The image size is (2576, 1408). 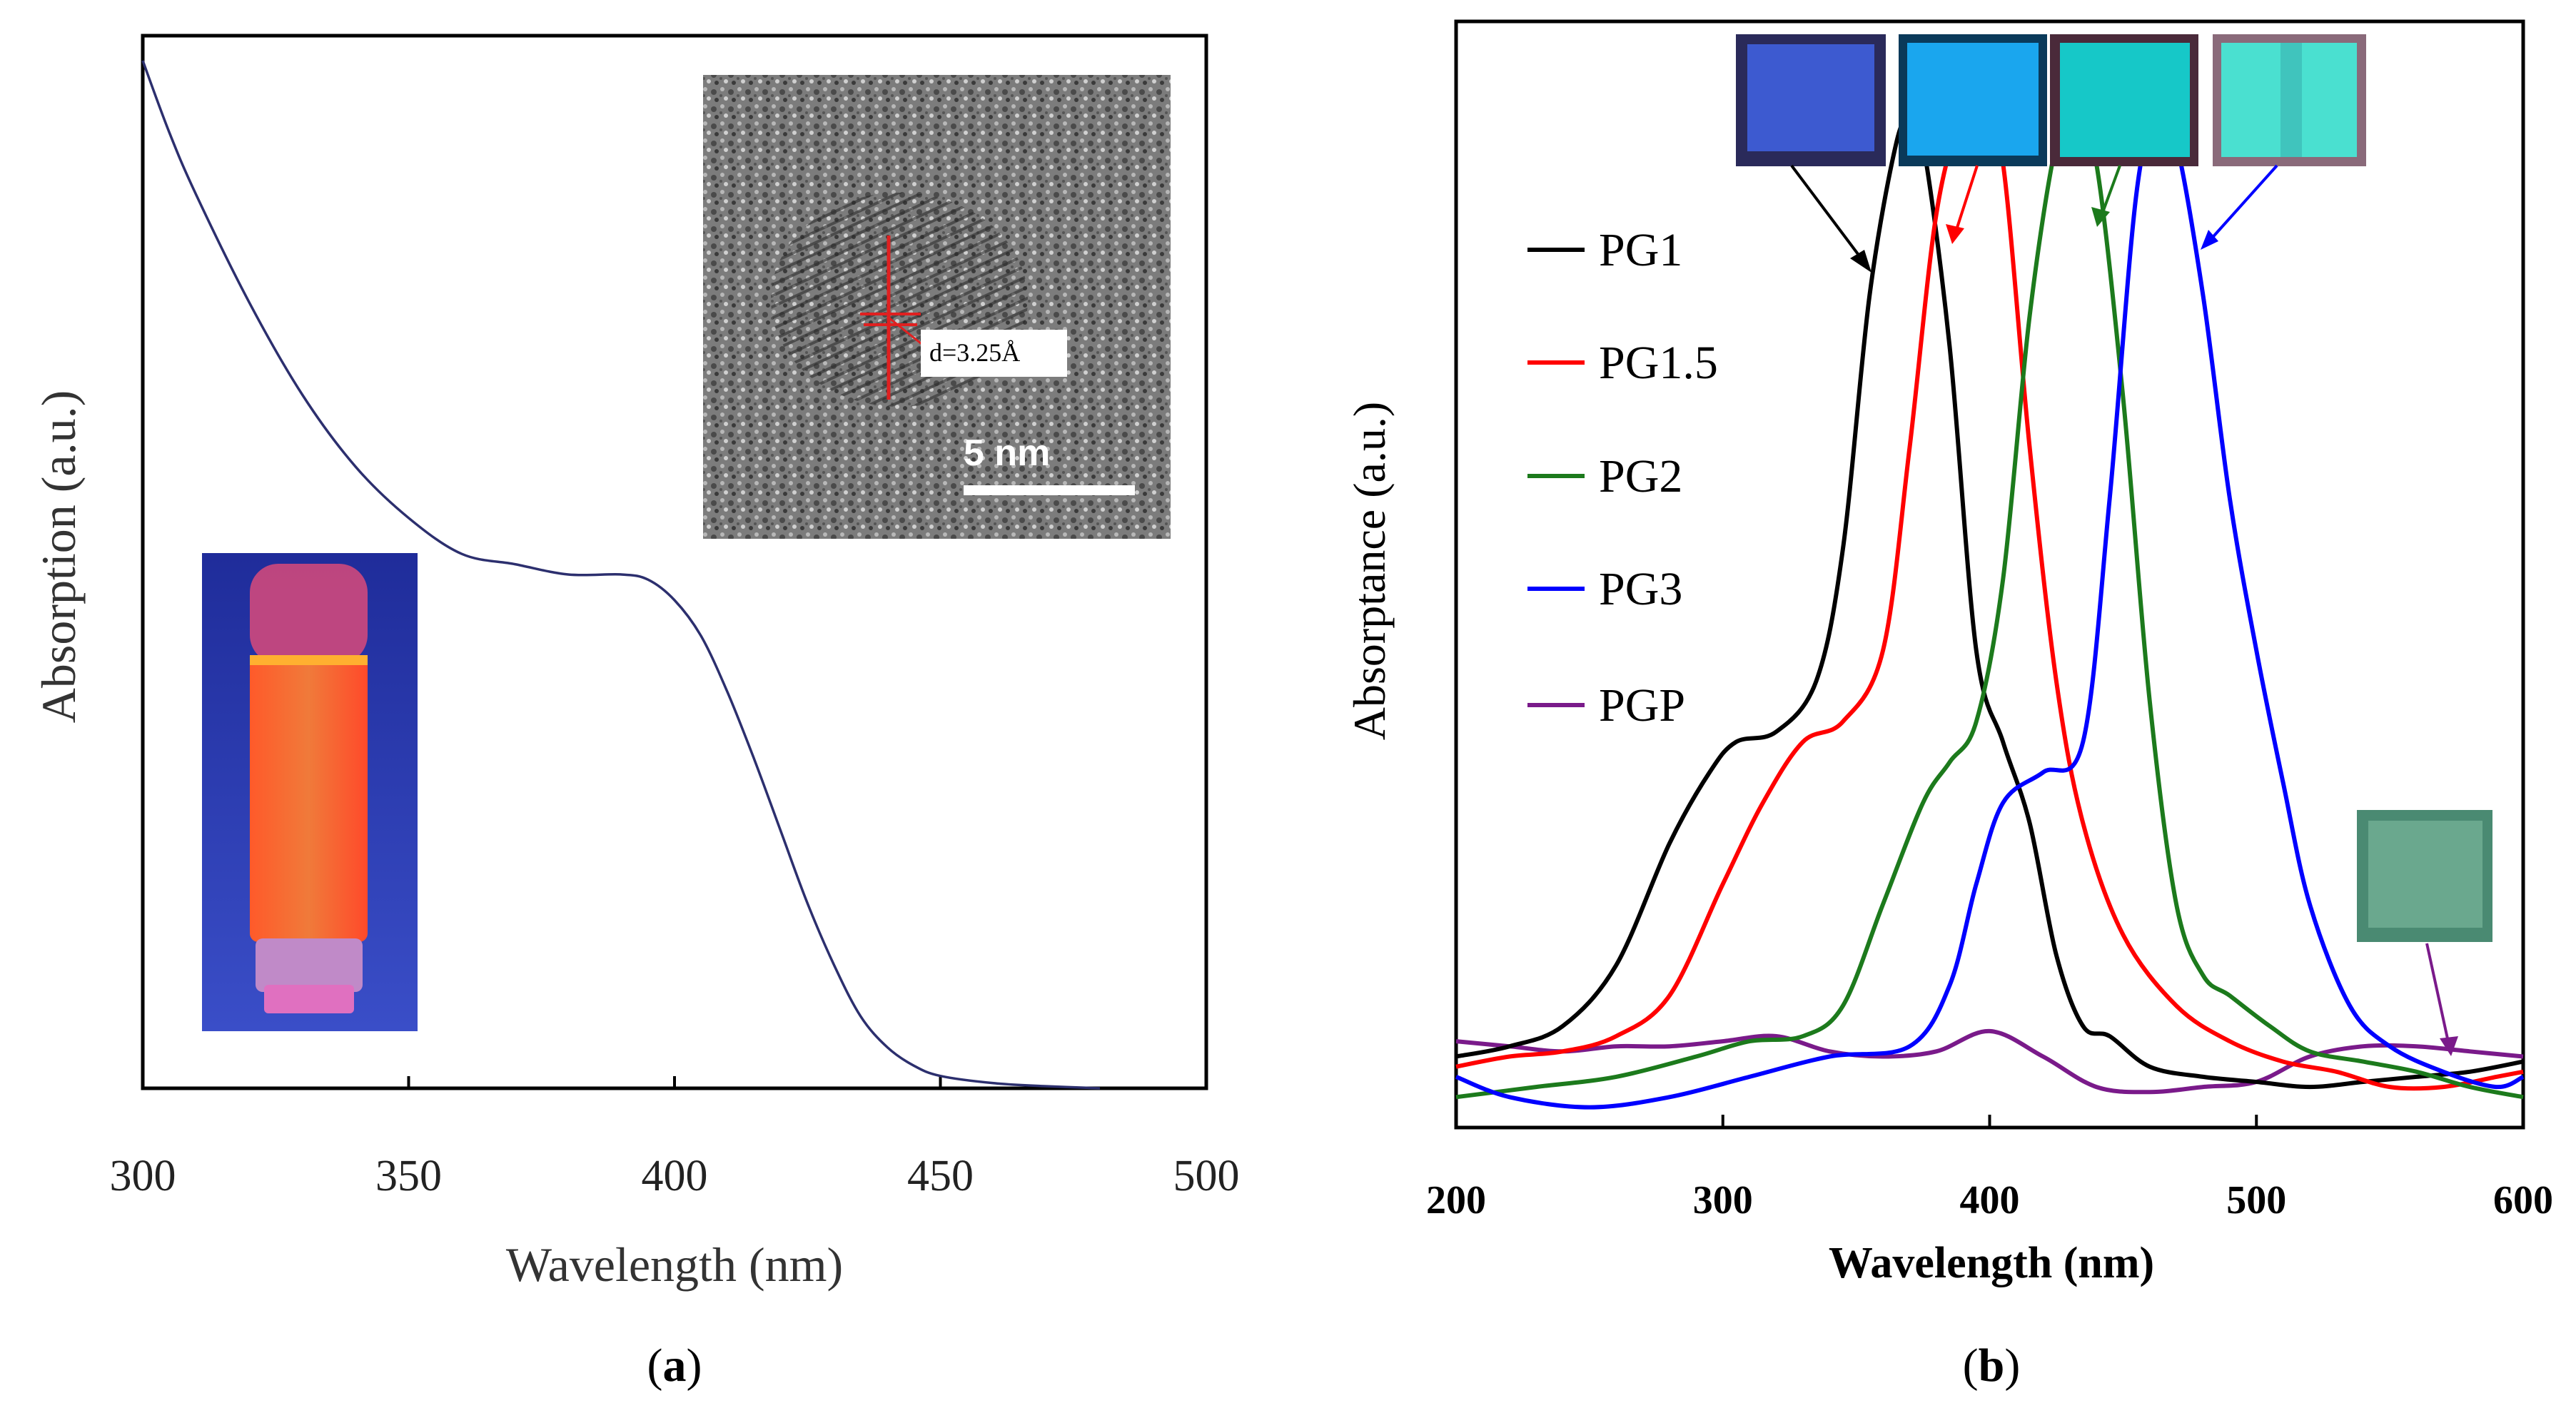 I want to click on legend-label-pg15: PG1.5, so click(x=1658, y=363).